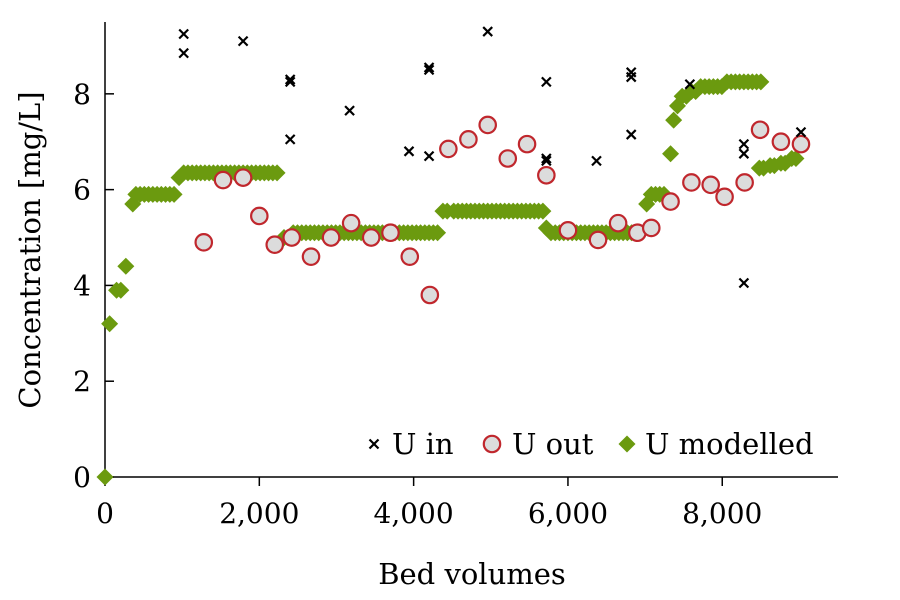 The height and width of the screenshot is (600, 900). Describe the element at coordinates (472, 574) in the screenshot. I see `x-axis-title: Bed volumes` at that location.